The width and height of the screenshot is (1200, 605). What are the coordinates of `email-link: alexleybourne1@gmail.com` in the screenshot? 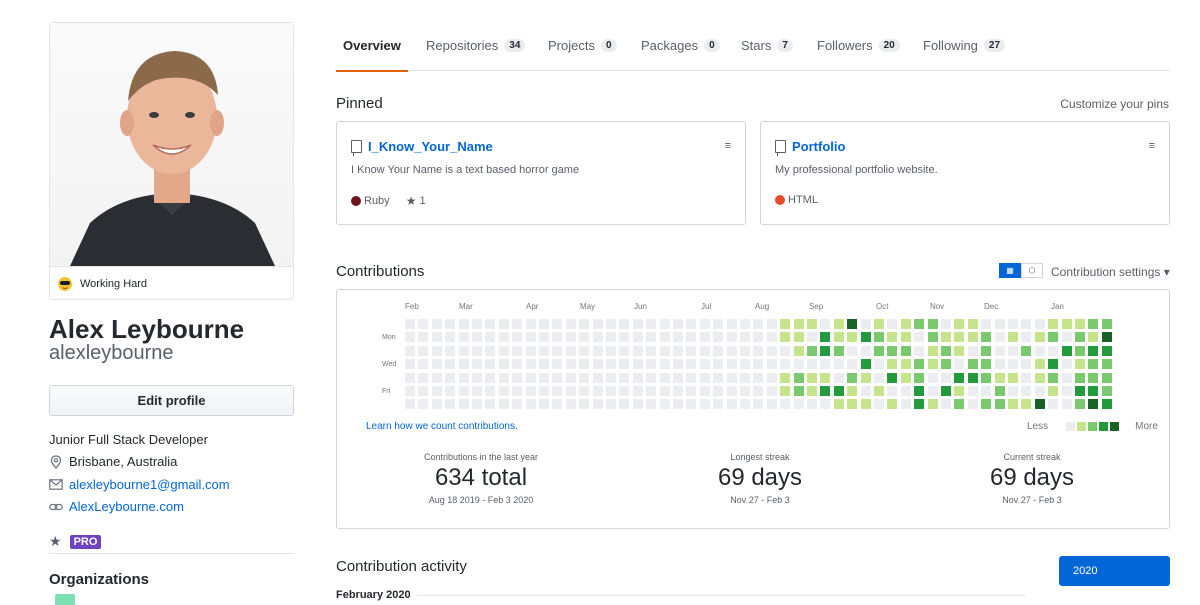 It's located at (149, 484).